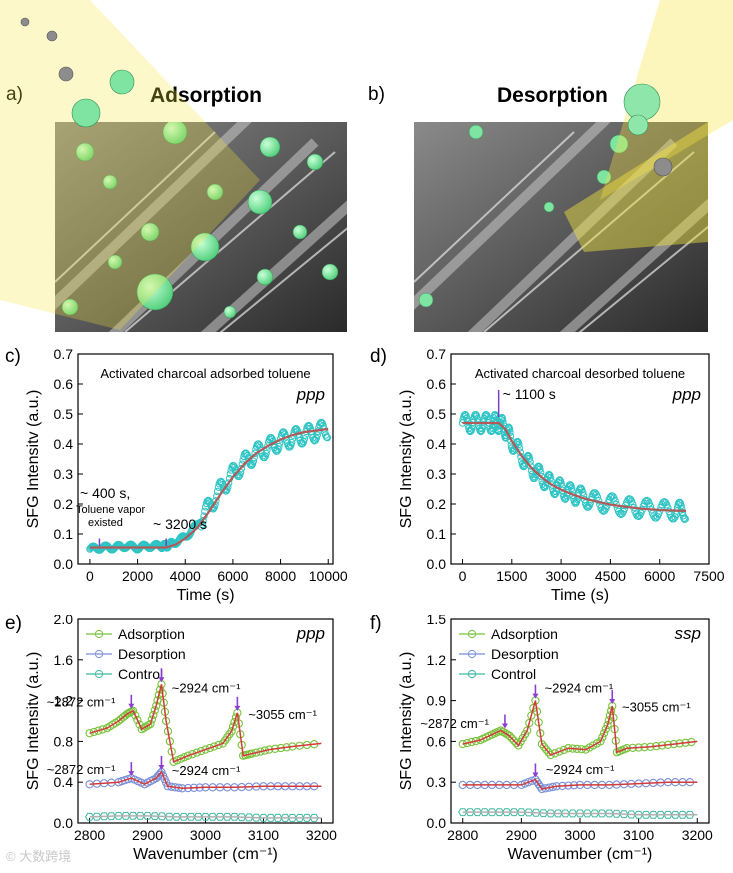 This screenshot has width=733, height=873. I want to click on x-tick-label: 10000, so click(328, 576).